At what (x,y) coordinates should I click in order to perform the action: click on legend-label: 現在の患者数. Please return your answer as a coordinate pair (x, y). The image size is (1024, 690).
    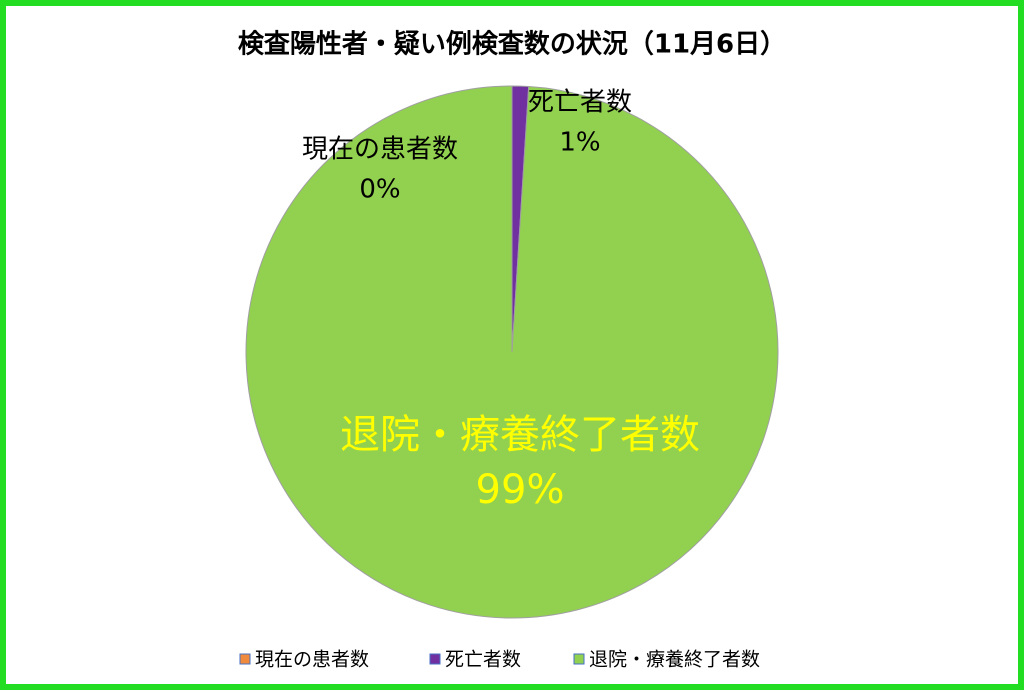
    Looking at the image, I should click on (312, 660).